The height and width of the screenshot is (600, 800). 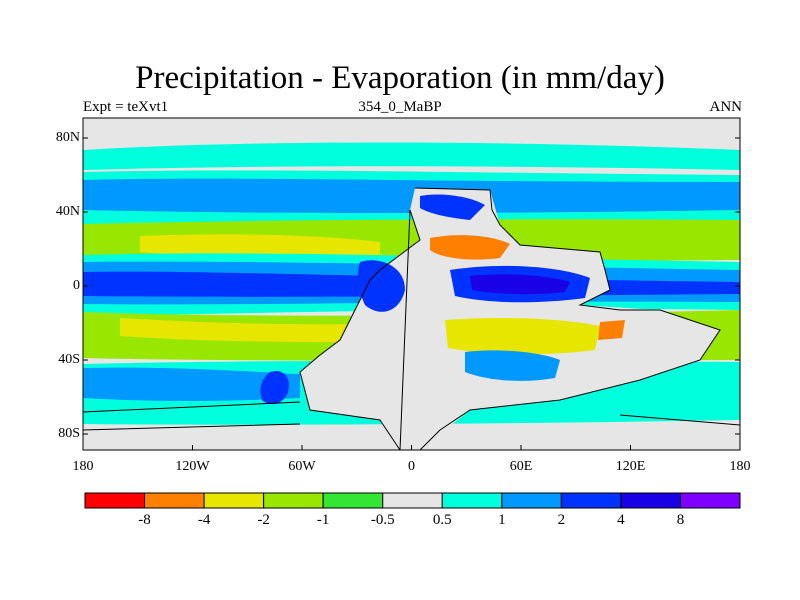 What do you see at coordinates (323, 520) in the screenshot?
I see `colorbar-label: -1` at bounding box center [323, 520].